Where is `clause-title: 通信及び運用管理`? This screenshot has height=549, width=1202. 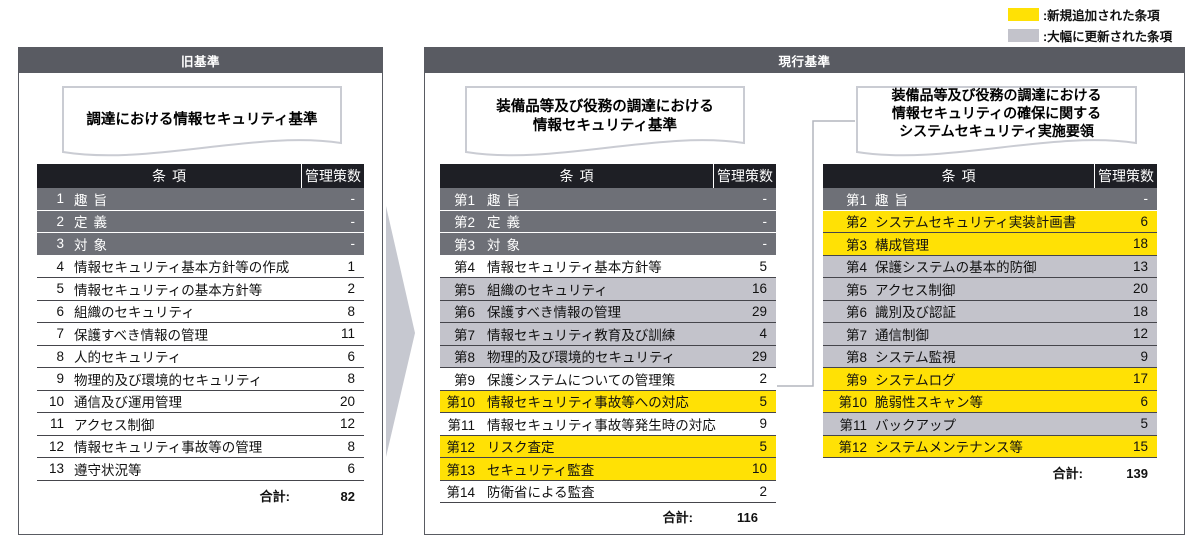
clause-title: 通信及び運用管理 is located at coordinates (128, 403).